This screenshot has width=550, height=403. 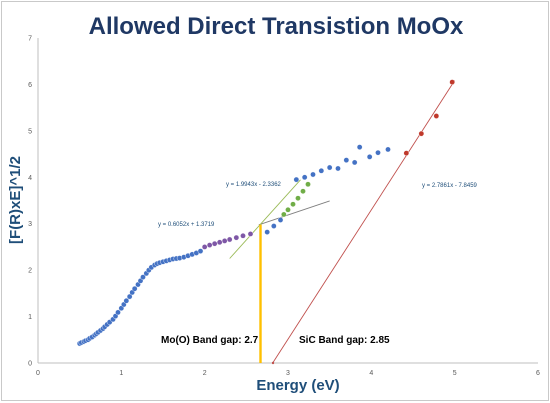 I want to click on chart-title: Allowed Direct Transistion MoOx, so click(x=276, y=26).